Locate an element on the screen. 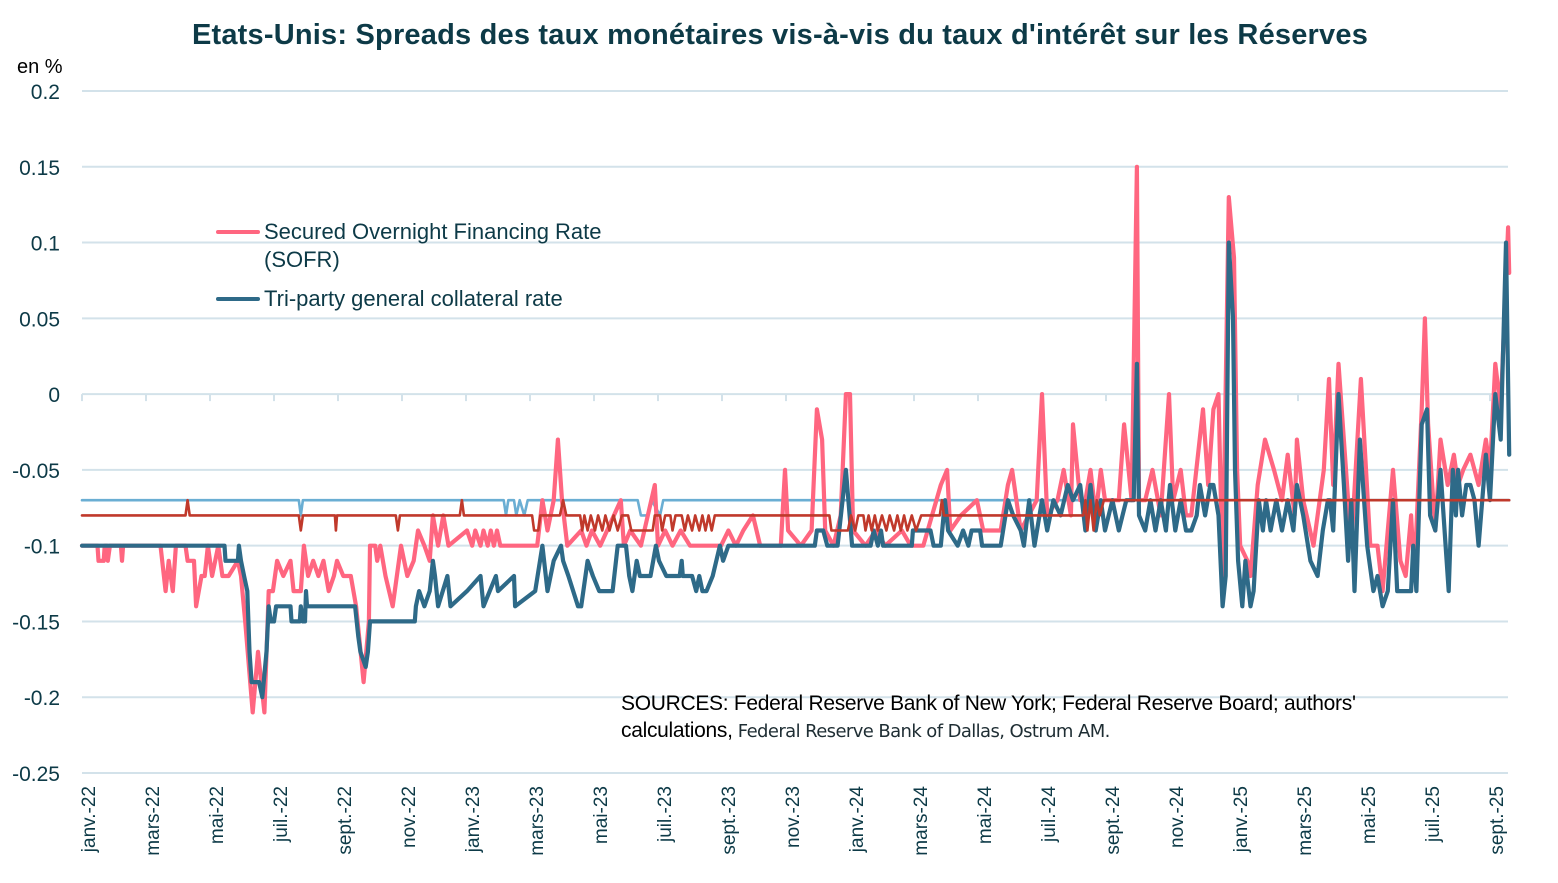  y-tick-label: -0.2 is located at coordinates (42, 698).